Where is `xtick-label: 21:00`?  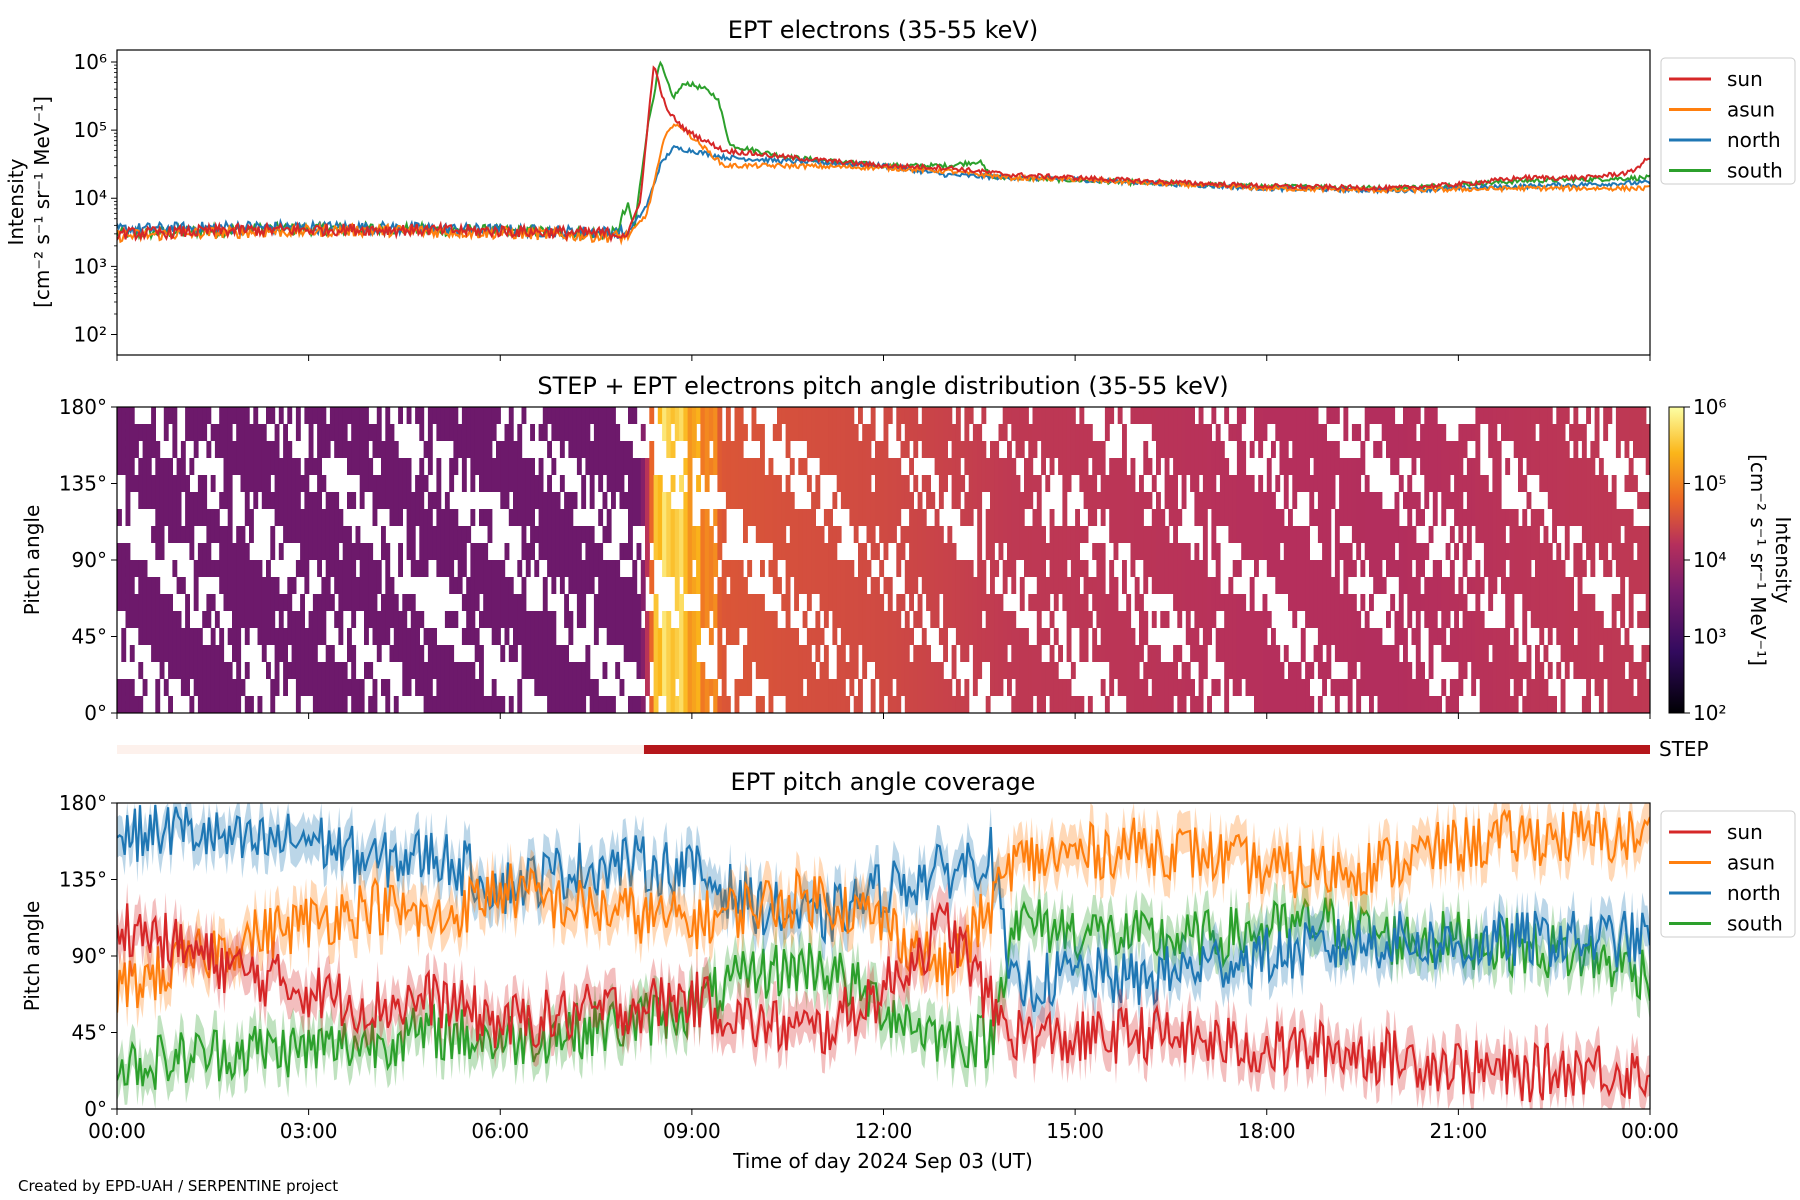
xtick-label: 21:00 is located at coordinates (1459, 1131).